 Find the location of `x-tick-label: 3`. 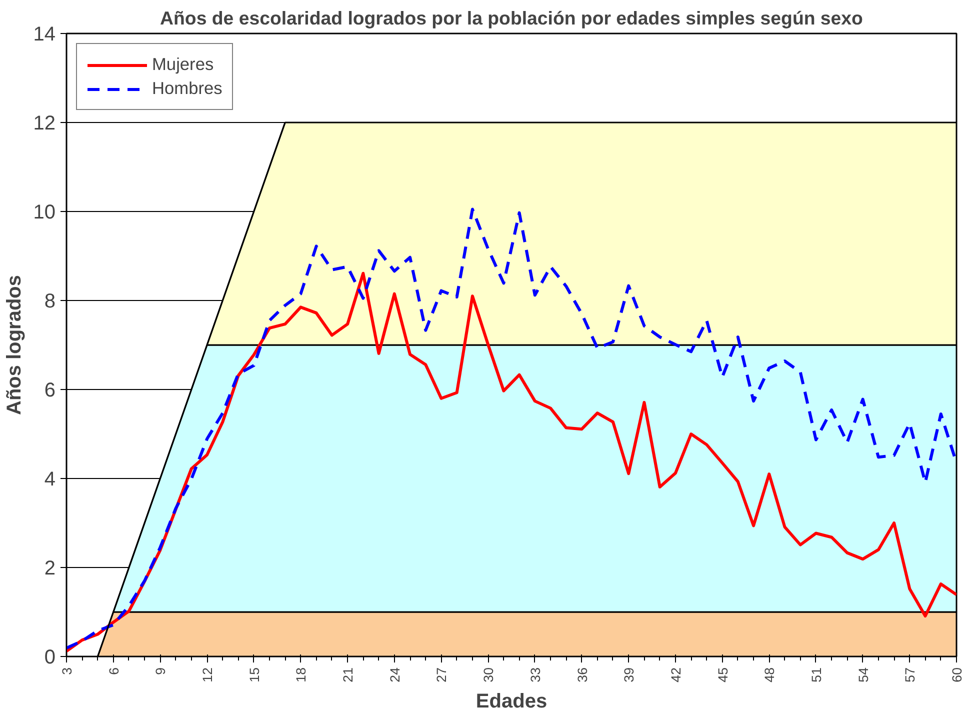

x-tick-label: 3 is located at coordinates (67, 671).